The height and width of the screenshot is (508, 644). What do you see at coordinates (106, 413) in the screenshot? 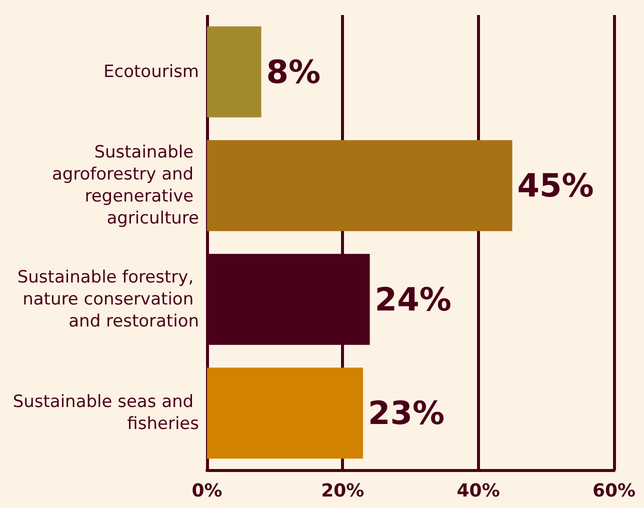
I see `y-tick-label: Sustainable seas and fisheries` at bounding box center [106, 413].